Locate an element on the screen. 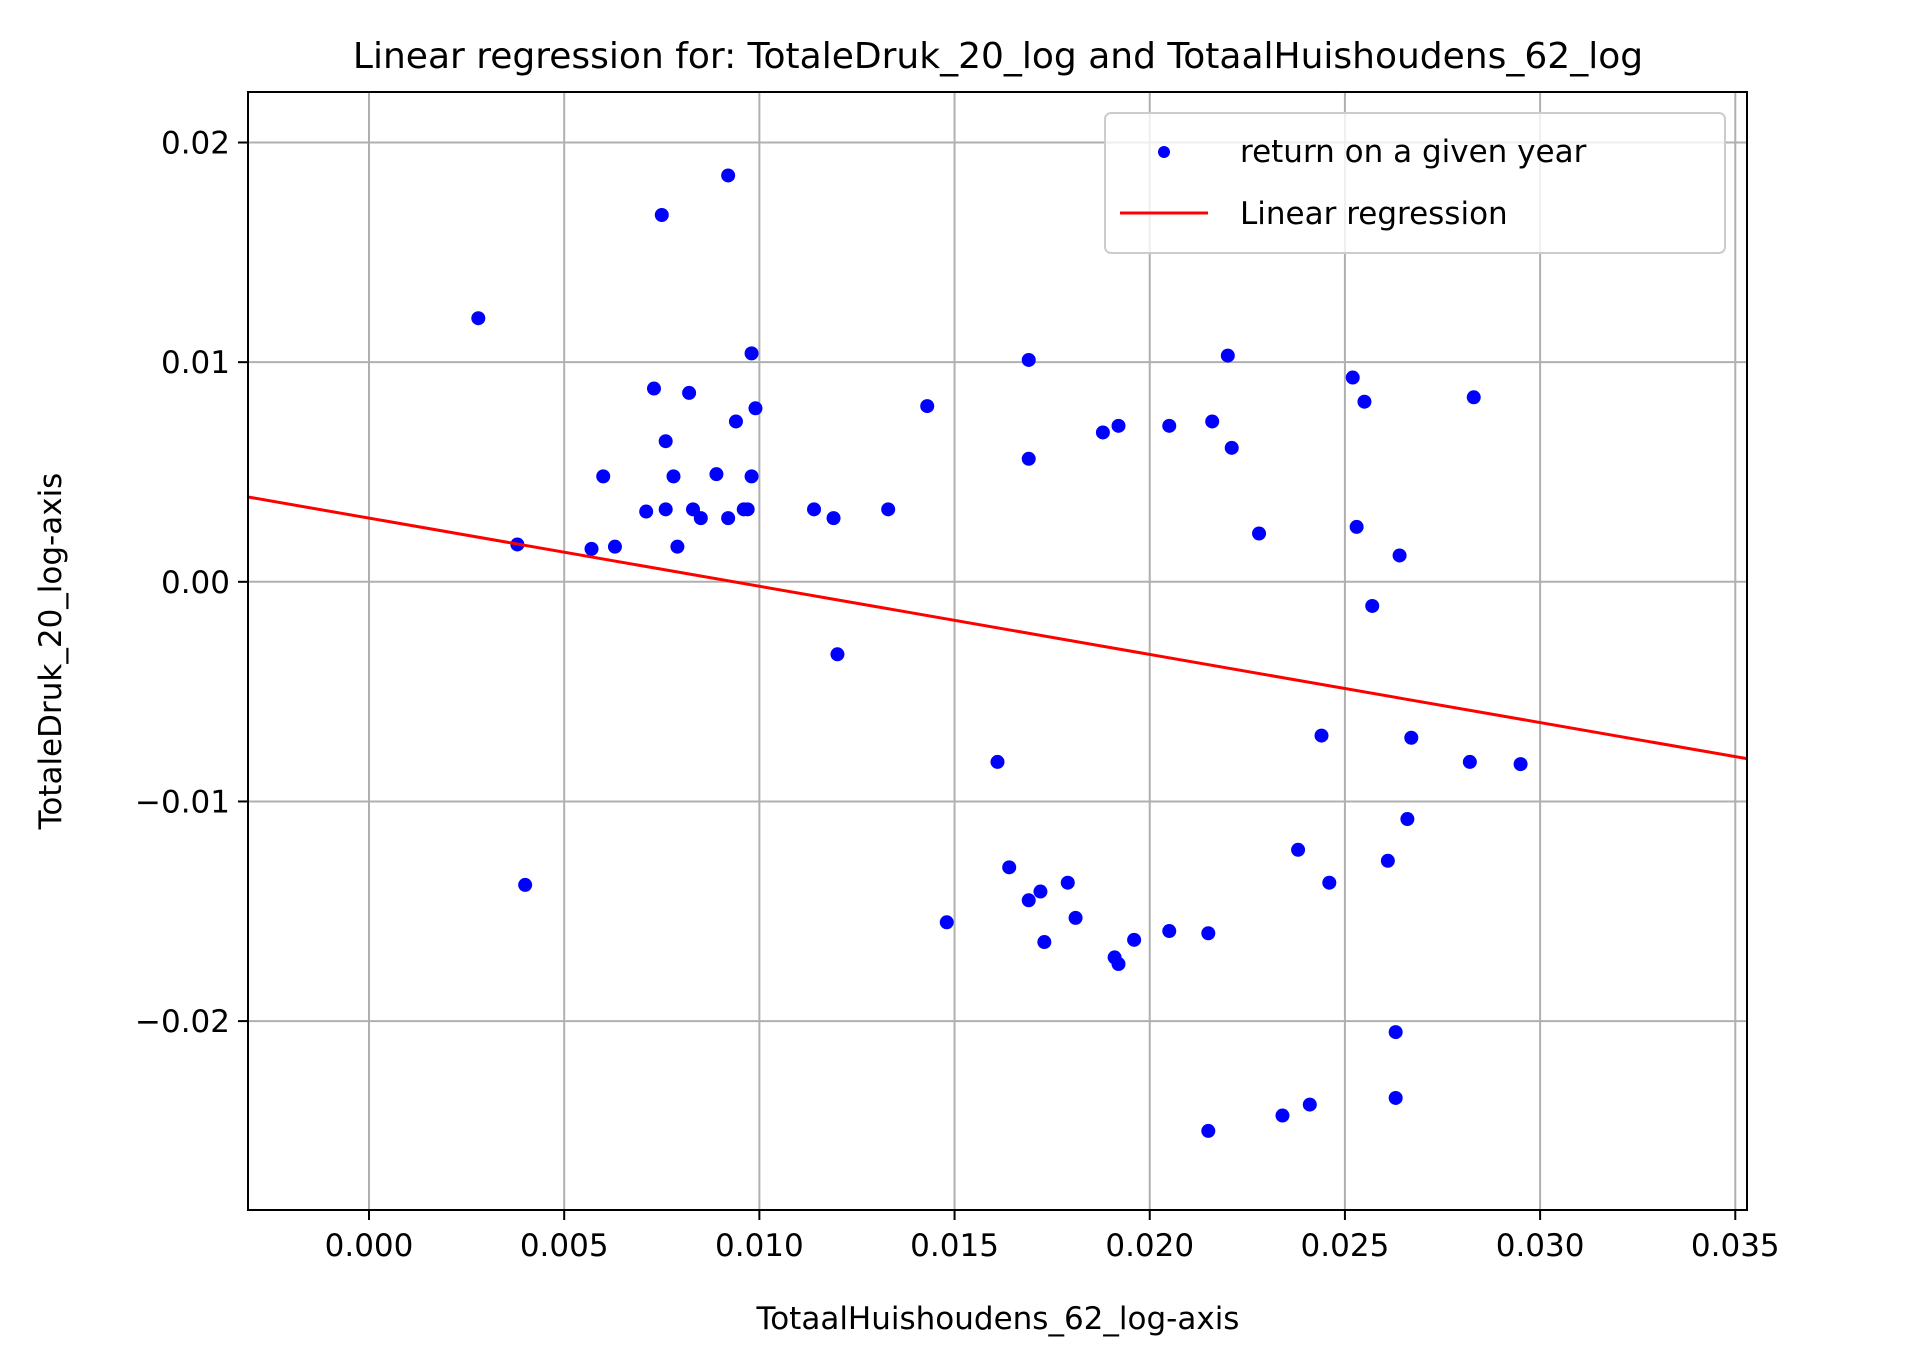 This screenshot has width=1916, height=1362. y-tick-label: 0.02 is located at coordinates (195, 144).